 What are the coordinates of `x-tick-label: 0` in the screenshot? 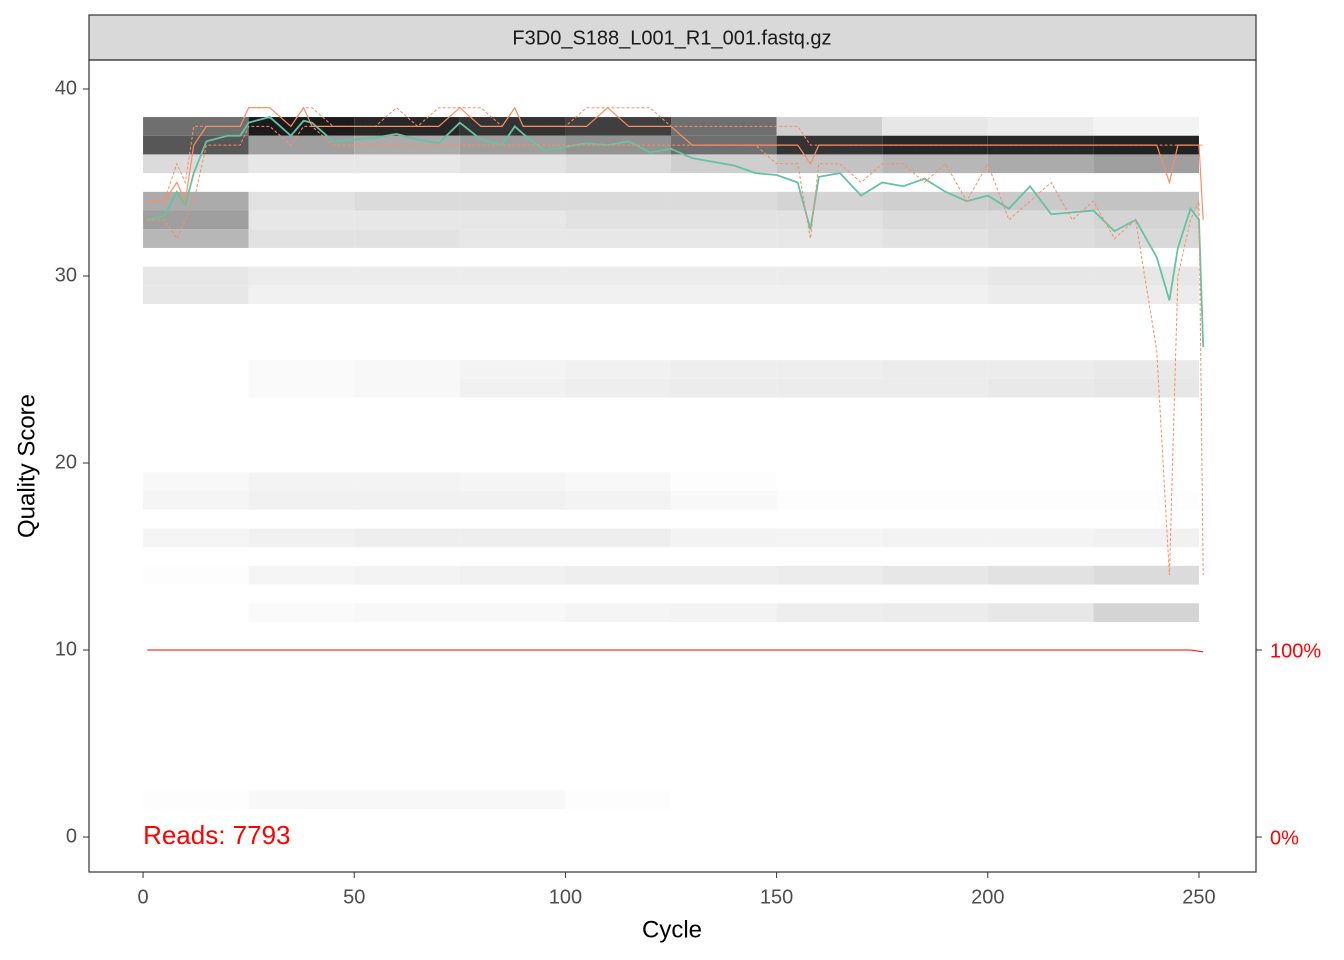 It's located at (143, 897).